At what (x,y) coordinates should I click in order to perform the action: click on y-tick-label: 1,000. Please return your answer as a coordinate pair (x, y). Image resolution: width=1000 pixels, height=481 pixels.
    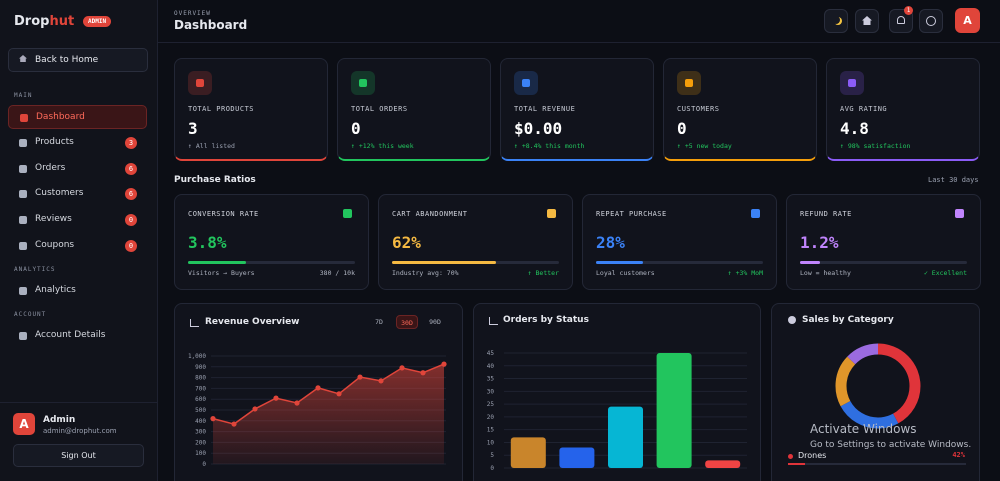
    Looking at the image, I should click on (197, 356).